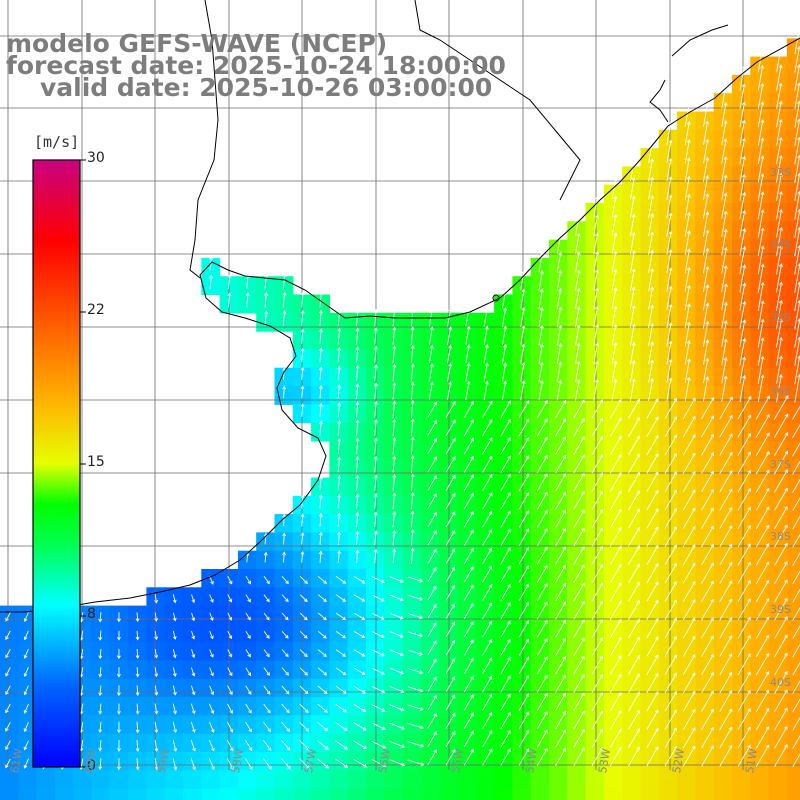 The height and width of the screenshot is (800, 800). Describe the element at coordinates (91, 766) in the screenshot. I see `colorbar-tick-0: 0` at that location.